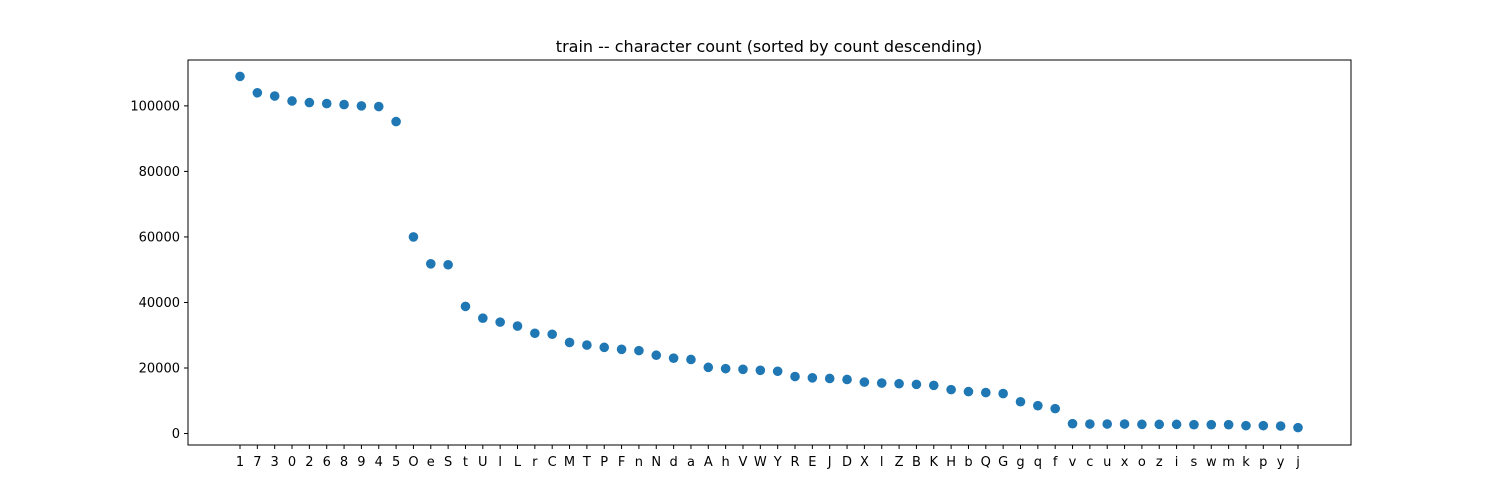  Describe the element at coordinates (1211, 462) in the screenshot. I see `x-tick-label: w` at that location.